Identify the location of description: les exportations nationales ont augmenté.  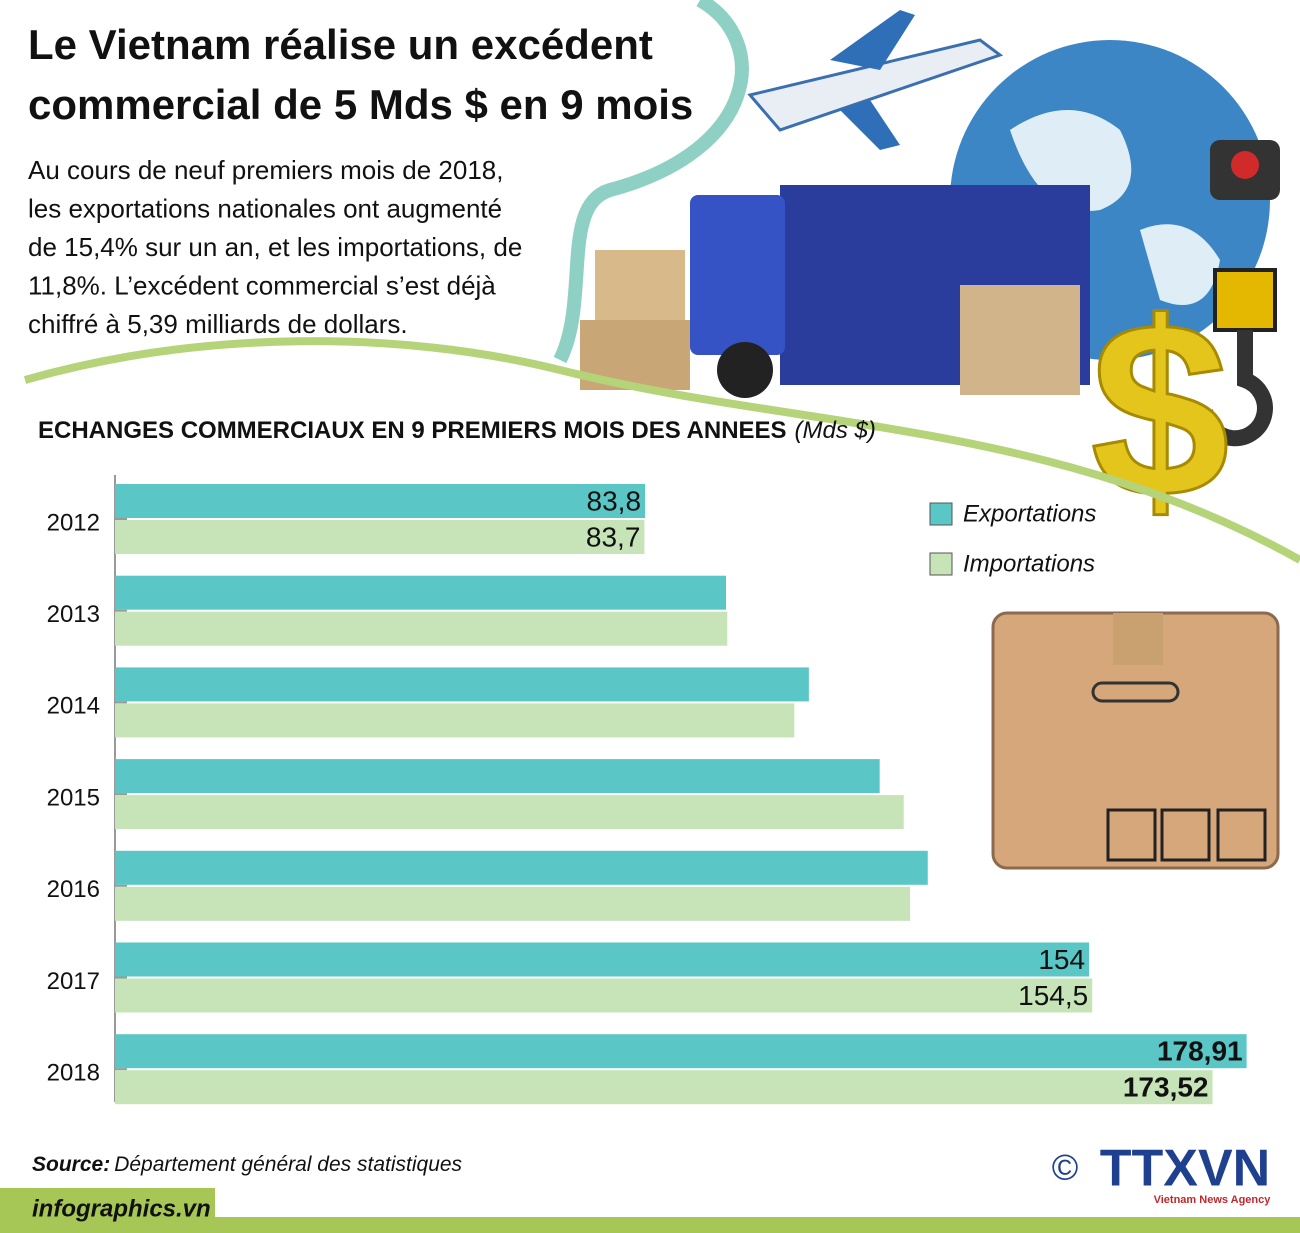
(265, 208).